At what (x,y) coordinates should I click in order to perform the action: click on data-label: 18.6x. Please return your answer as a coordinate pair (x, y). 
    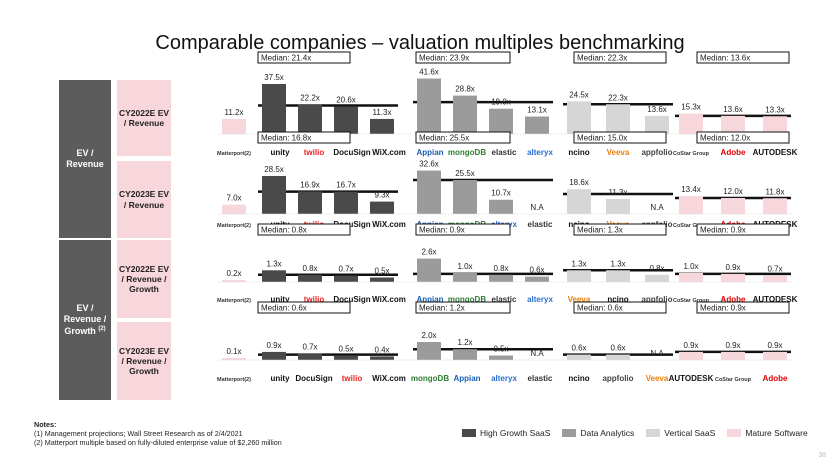
    Looking at the image, I should click on (579, 182).